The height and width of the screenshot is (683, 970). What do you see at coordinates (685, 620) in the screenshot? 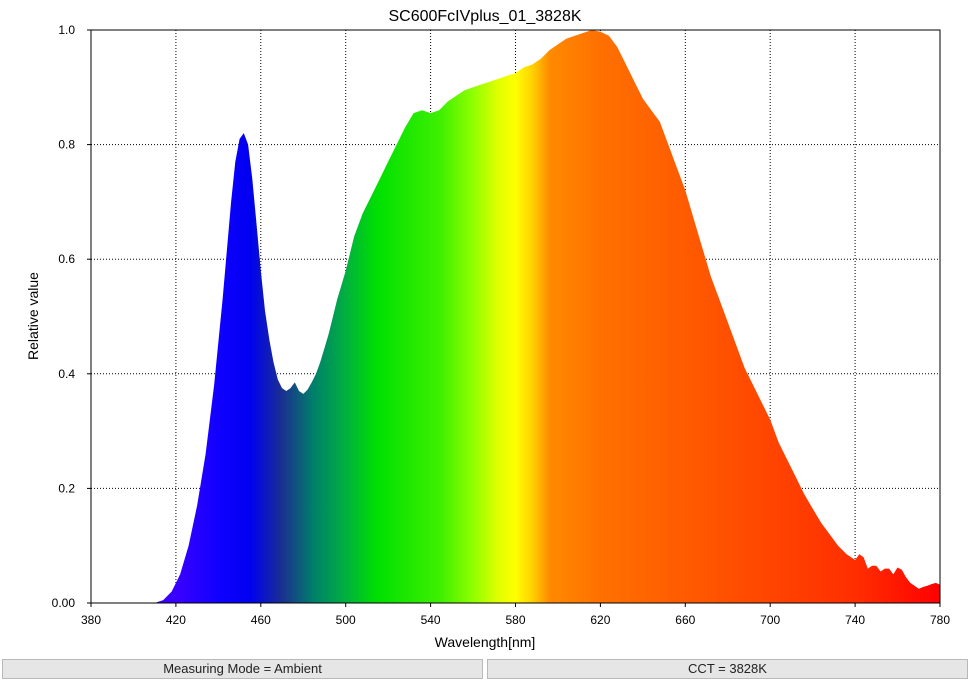
I see `x-tick-label: 660` at bounding box center [685, 620].